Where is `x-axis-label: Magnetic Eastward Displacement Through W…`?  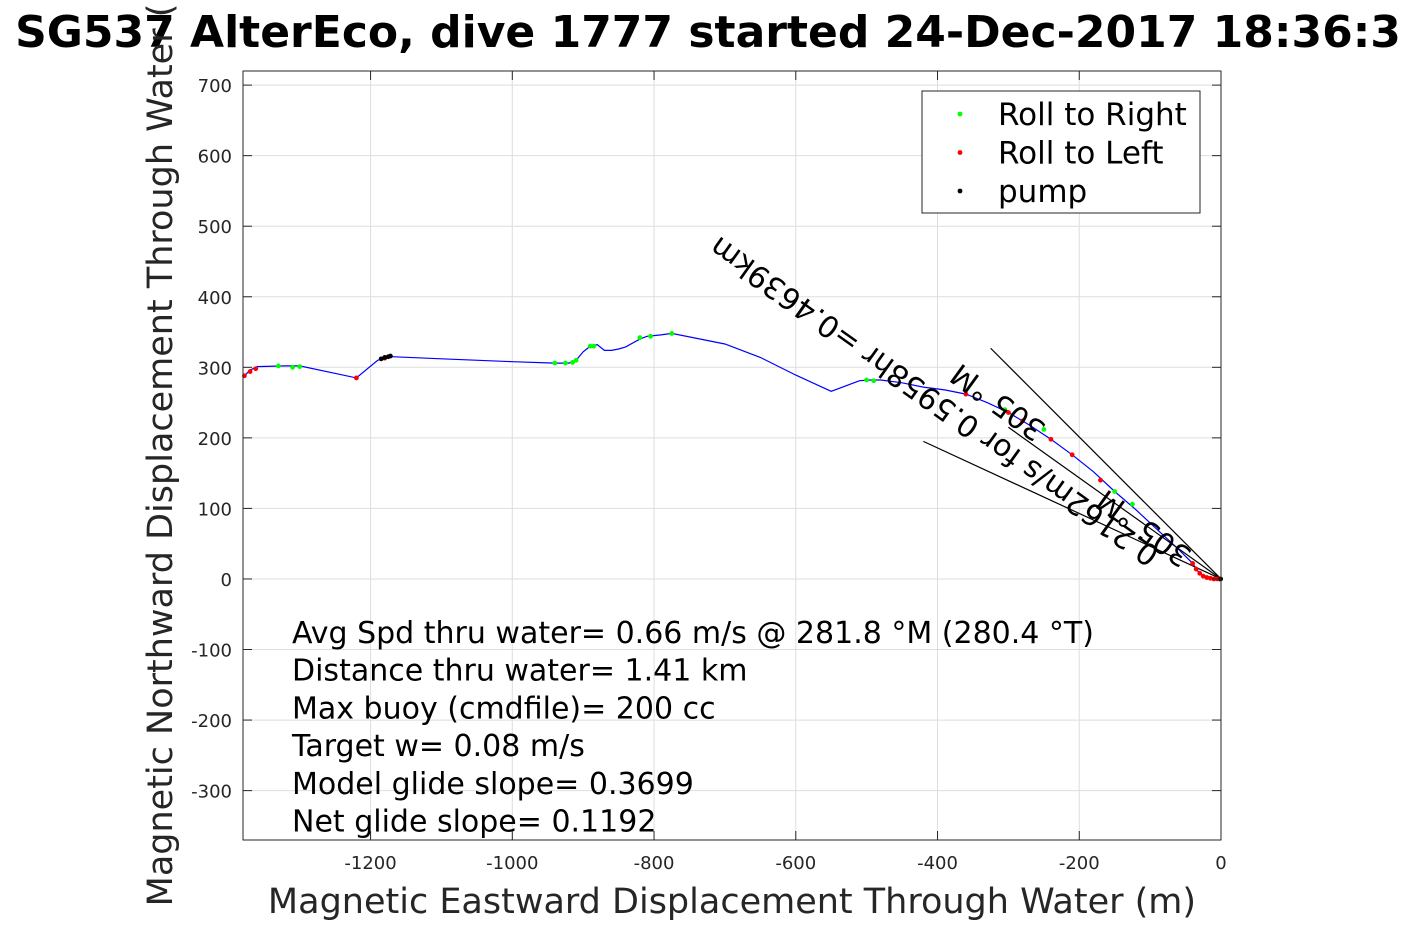 x-axis-label: Magnetic Eastward Displacement Through W… is located at coordinates (732, 902).